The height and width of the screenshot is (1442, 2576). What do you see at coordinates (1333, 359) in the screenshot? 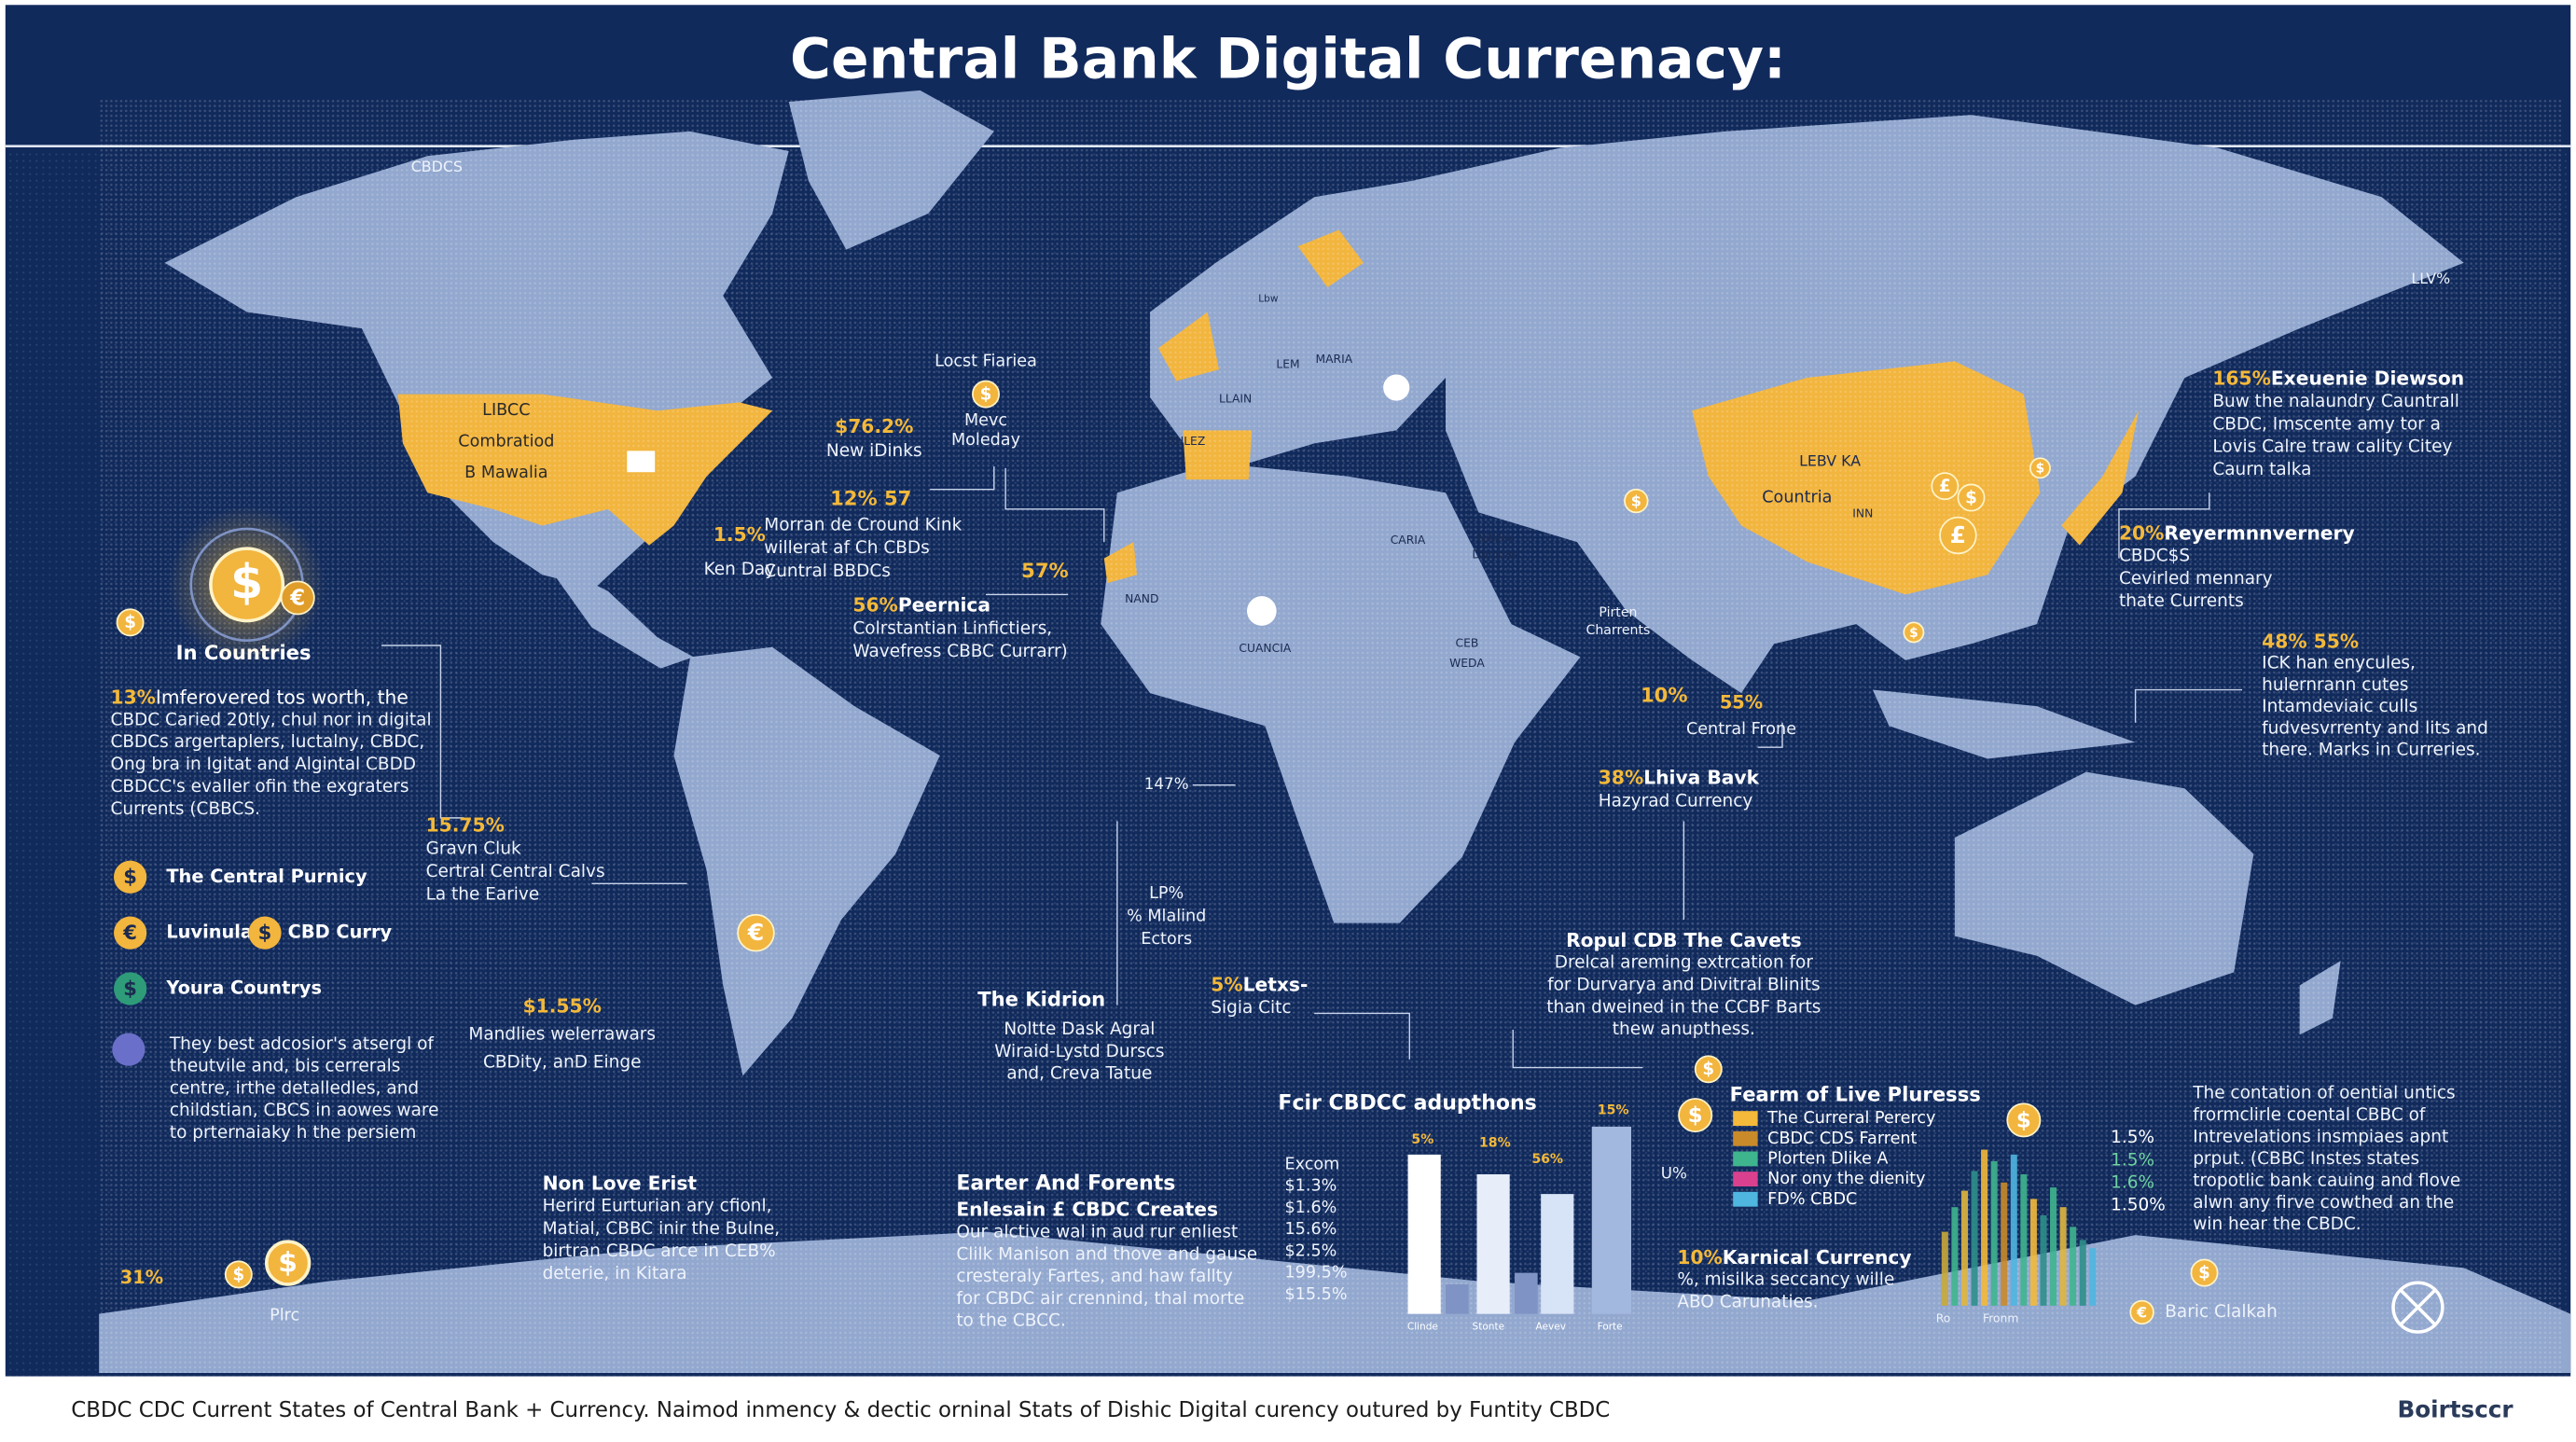
I see `map-label: MARIA` at bounding box center [1333, 359].